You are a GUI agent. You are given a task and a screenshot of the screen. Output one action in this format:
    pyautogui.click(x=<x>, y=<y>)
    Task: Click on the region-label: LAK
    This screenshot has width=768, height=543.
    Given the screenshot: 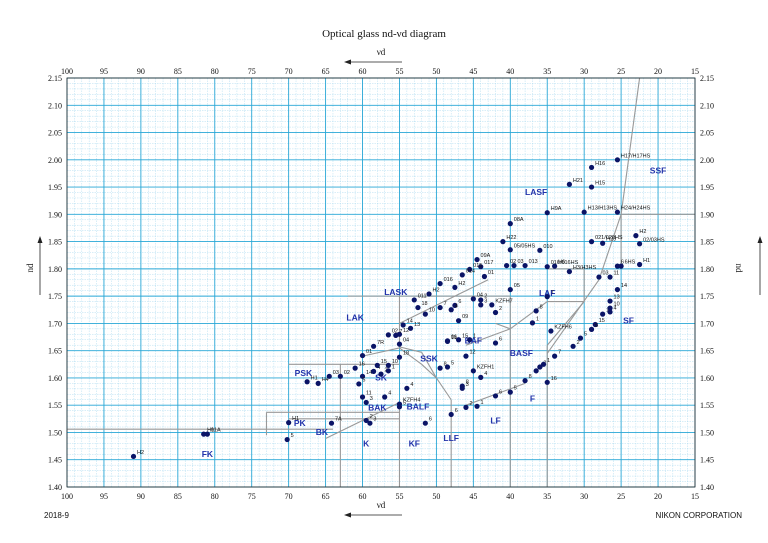 What is the action you would take?
    pyautogui.click(x=355, y=318)
    